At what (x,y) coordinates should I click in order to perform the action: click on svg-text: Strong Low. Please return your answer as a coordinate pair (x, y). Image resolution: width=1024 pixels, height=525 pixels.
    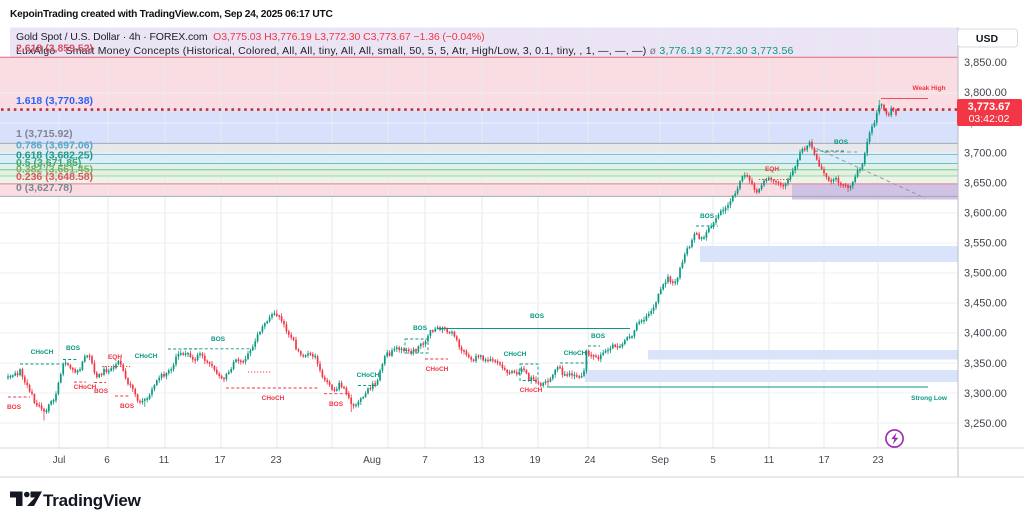
    Looking at the image, I should click on (929, 398).